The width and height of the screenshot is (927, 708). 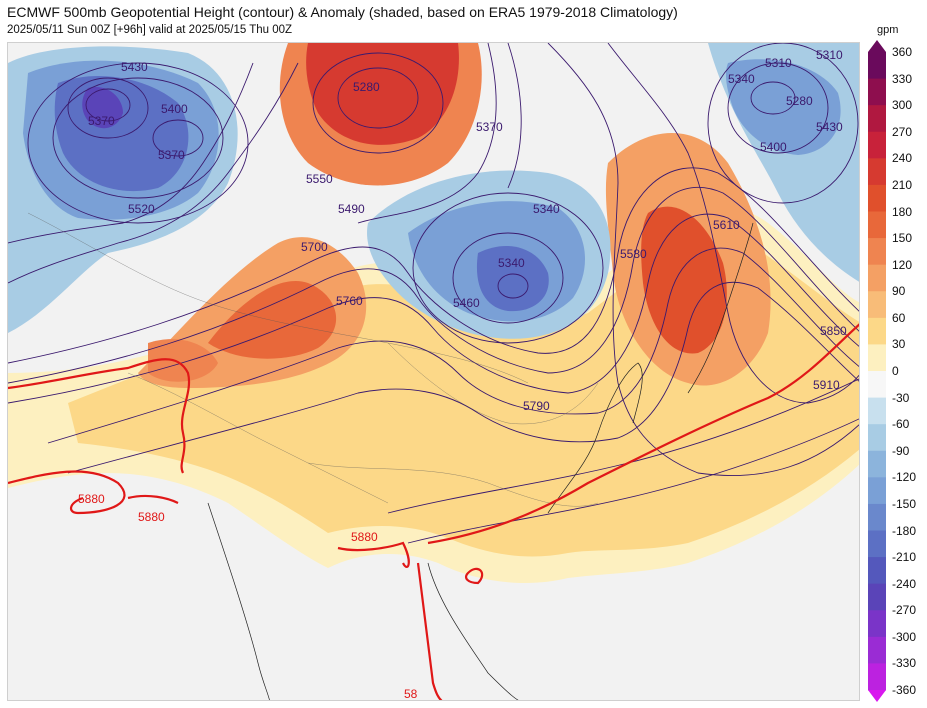 I want to click on pacific-trough-core, so click(x=783, y=107).